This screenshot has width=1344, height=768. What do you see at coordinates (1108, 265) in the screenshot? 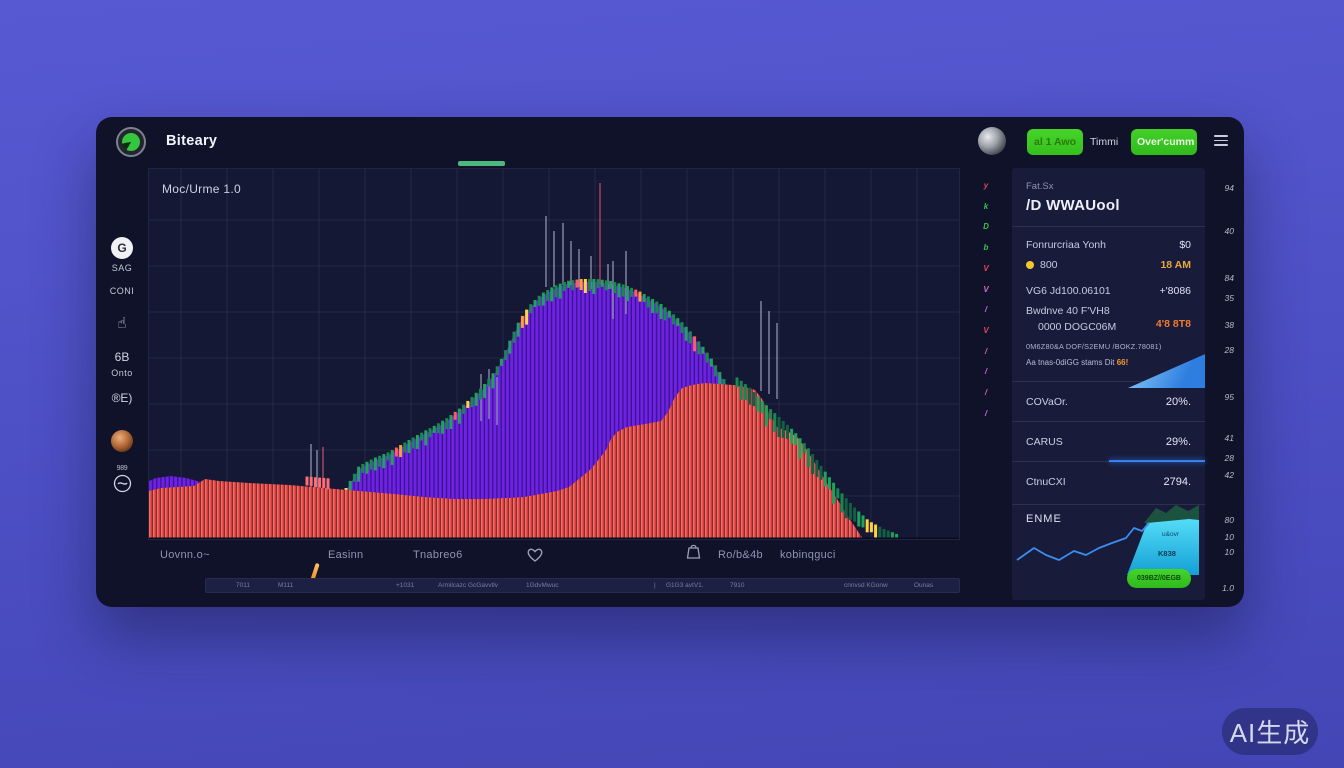
I see `info-row: 800 18 AM` at bounding box center [1108, 265].